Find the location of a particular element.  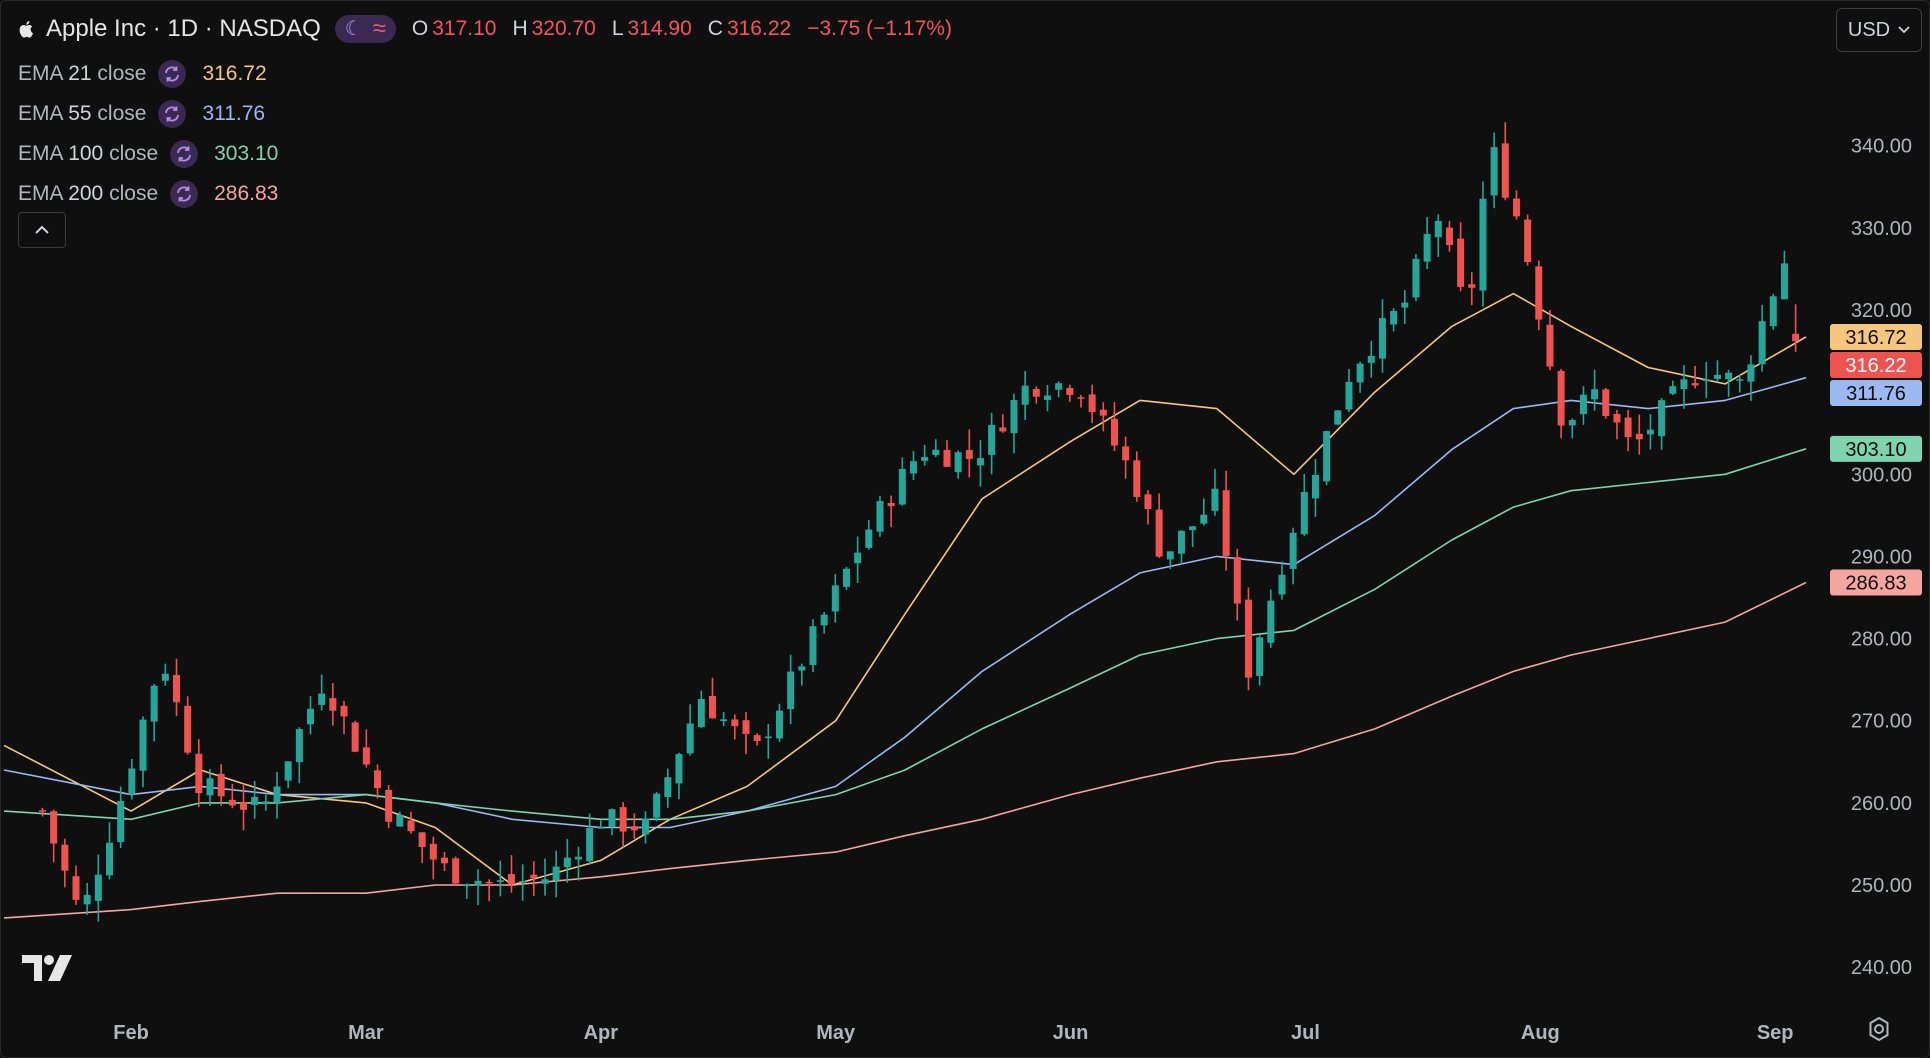

moon-icon: ☾ is located at coordinates (353, 29).